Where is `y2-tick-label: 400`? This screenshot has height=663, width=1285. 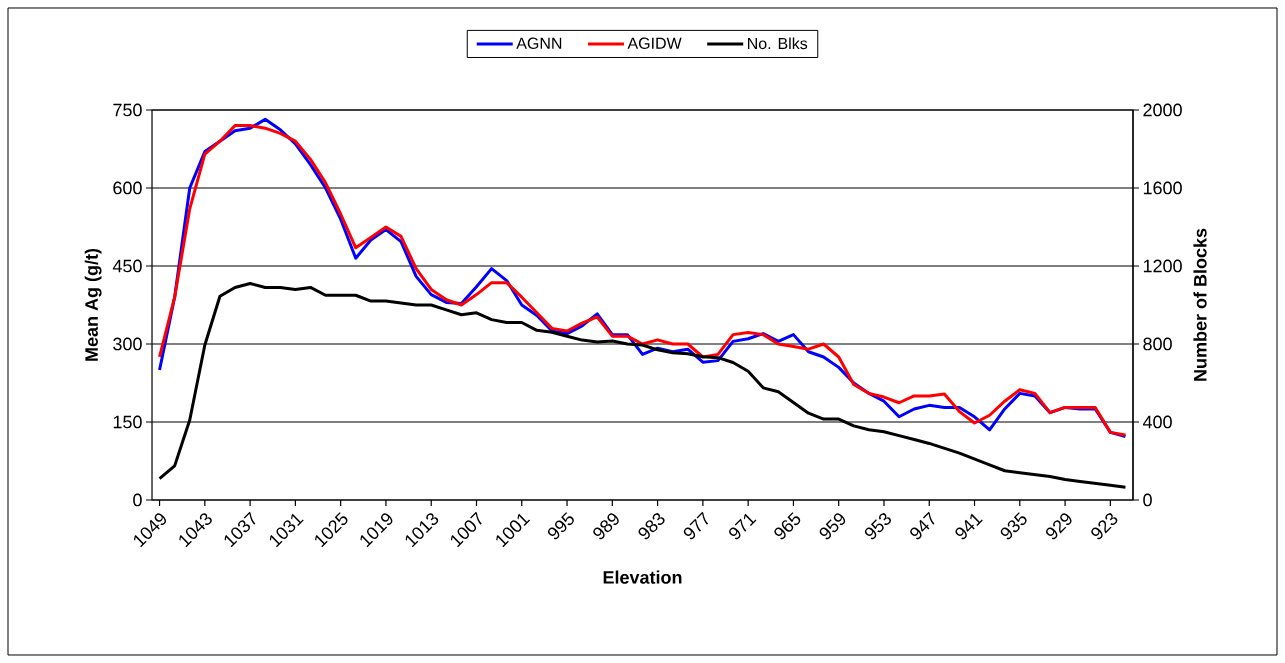
y2-tick-label: 400 is located at coordinates (1157, 422).